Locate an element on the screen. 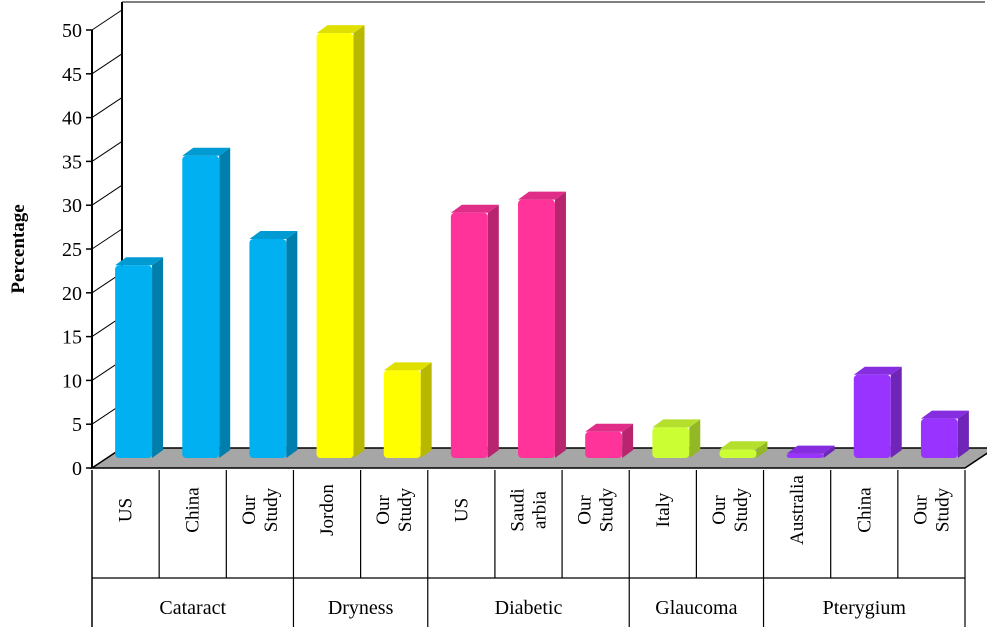  y-tick-label: 30 is located at coordinates (72, 206).